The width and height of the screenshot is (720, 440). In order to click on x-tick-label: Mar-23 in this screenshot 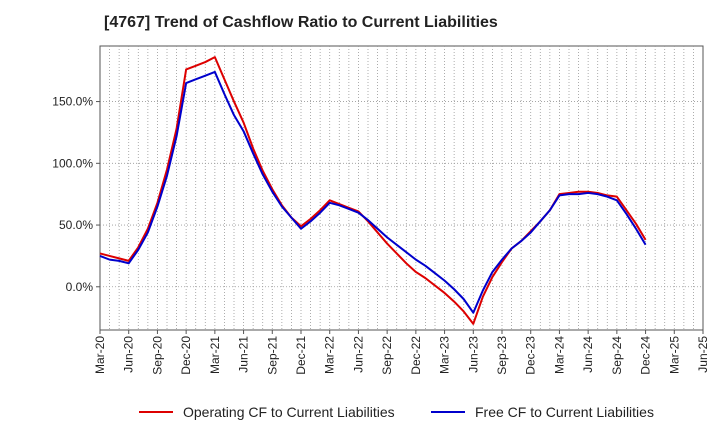, I will do `click(445, 355)`.